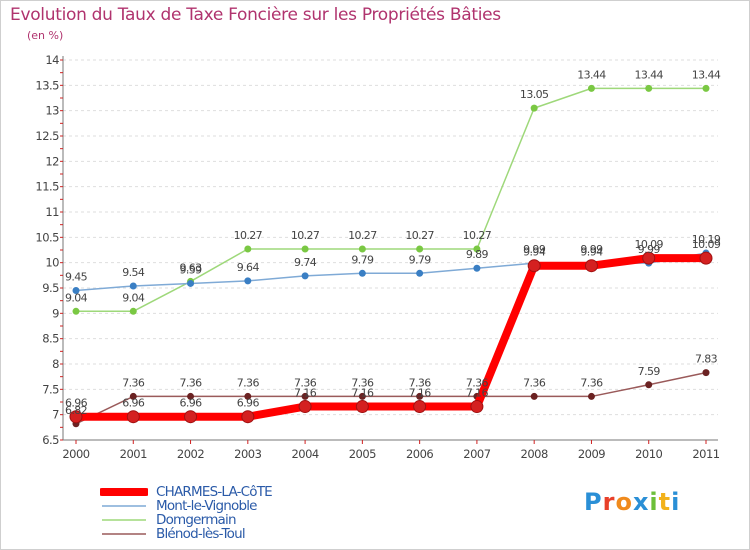  Describe the element at coordinates (706, 239) in the screenshot. I see `data-label: 10.19` at that location.